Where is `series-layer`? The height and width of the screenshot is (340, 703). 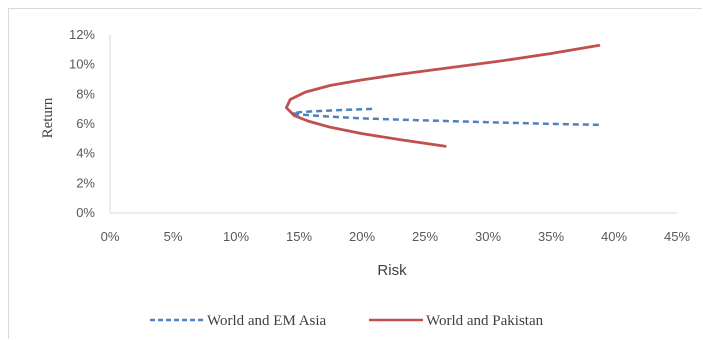 series-layer is located at coordinates (442, 96).